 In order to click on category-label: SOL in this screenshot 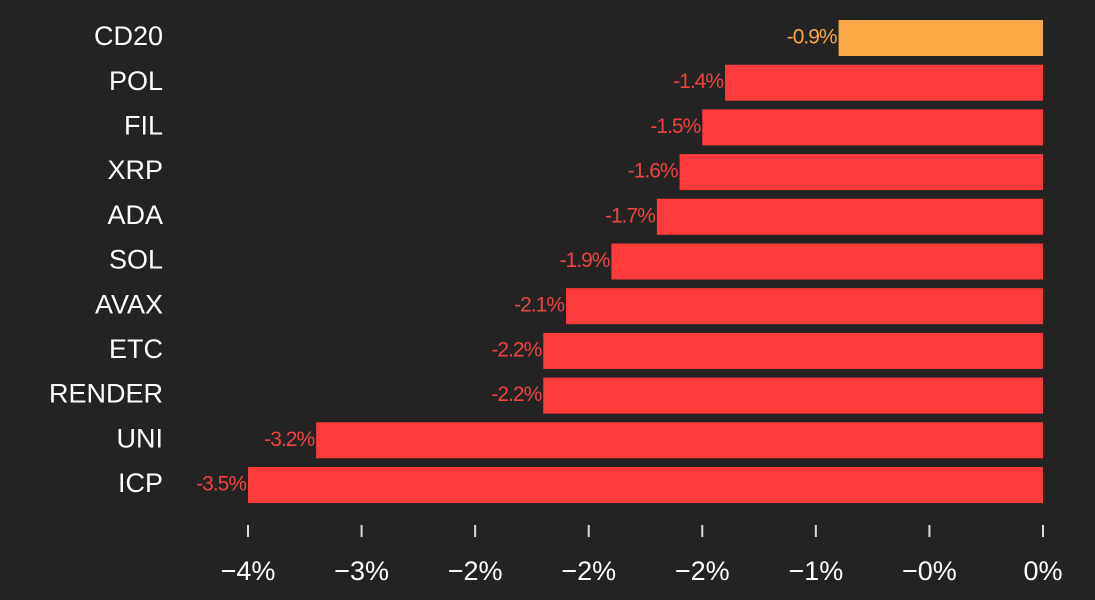, I will do `click(136, 260)`.